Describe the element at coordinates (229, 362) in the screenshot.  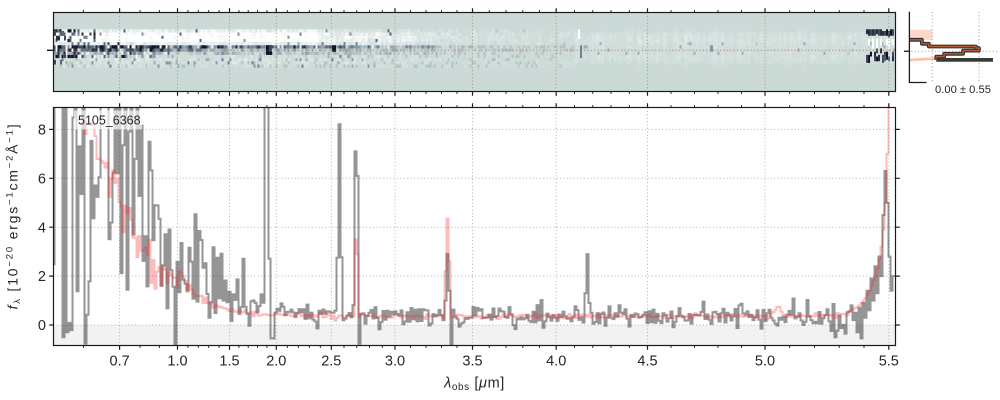
I see `svg-text: 1.5` at that location.